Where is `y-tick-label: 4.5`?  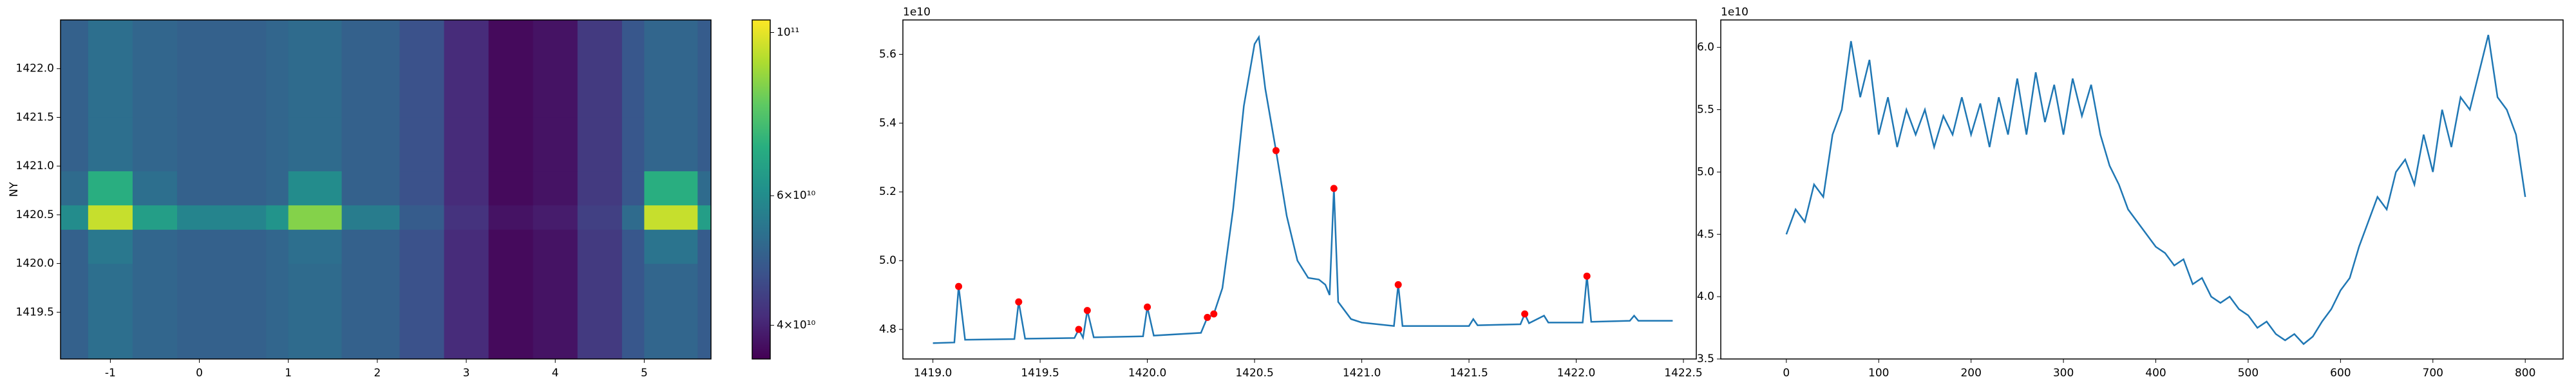 y-tick-label: 4.5 is located at coordinates (1706, 234).